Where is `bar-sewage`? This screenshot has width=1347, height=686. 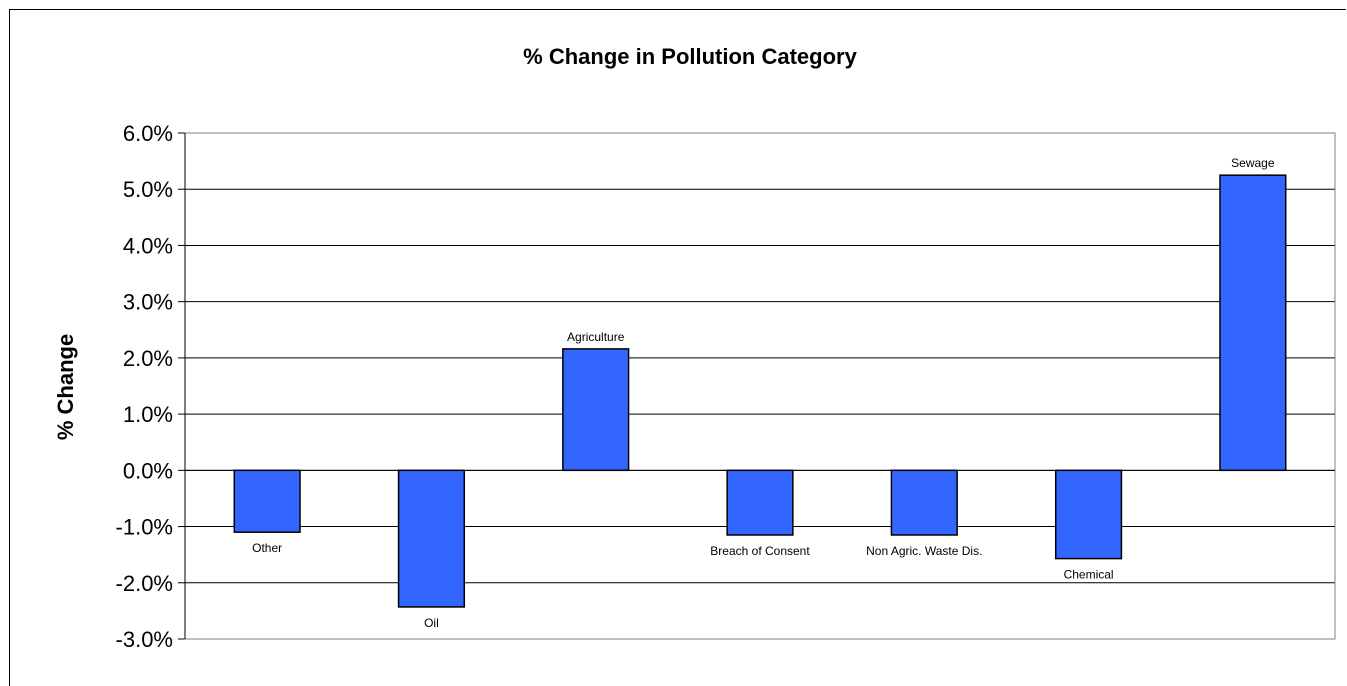
bar-sewage is located at coordinates (1253, 323).